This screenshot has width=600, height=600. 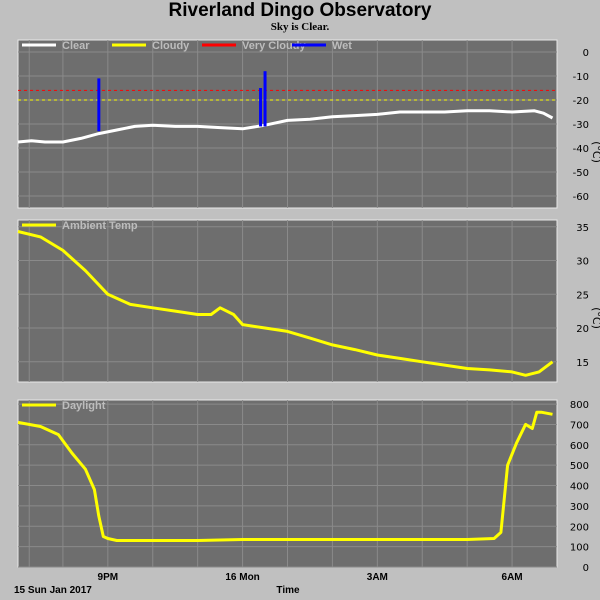 What do you see at coordinates (377, 577) in the screenshot?
I see `x-tick-label: 3AM` at bounding box center [377, 577].